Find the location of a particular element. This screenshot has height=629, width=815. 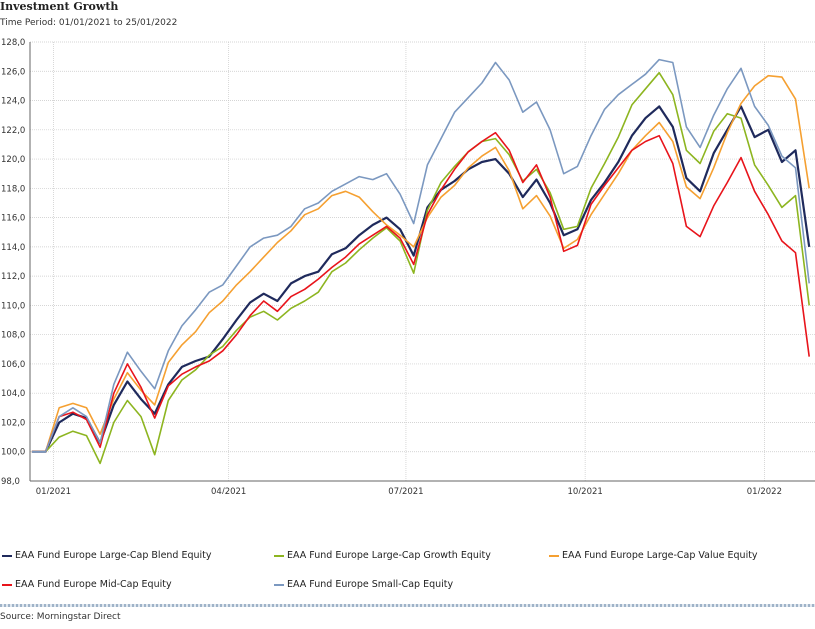

legend-label: EAA Fund Europe Large-Cap Value Equity is located at coordinates (660, 555).